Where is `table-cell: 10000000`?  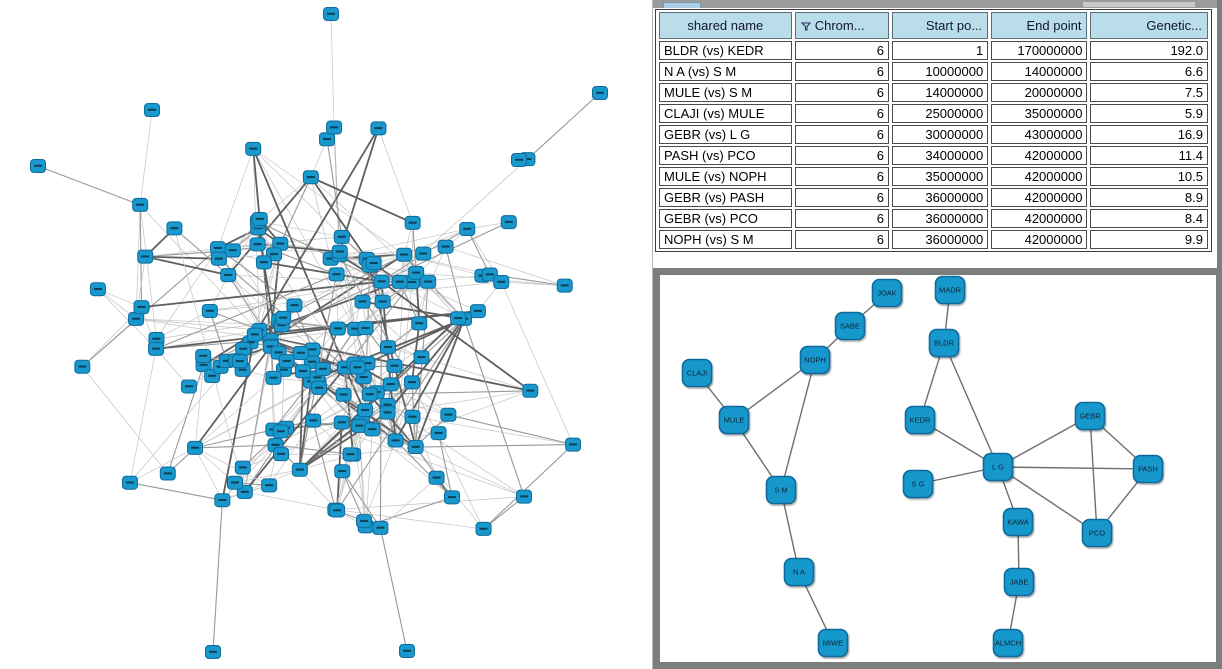
table-cell: 10000000 is located at coordinates (940, 71).